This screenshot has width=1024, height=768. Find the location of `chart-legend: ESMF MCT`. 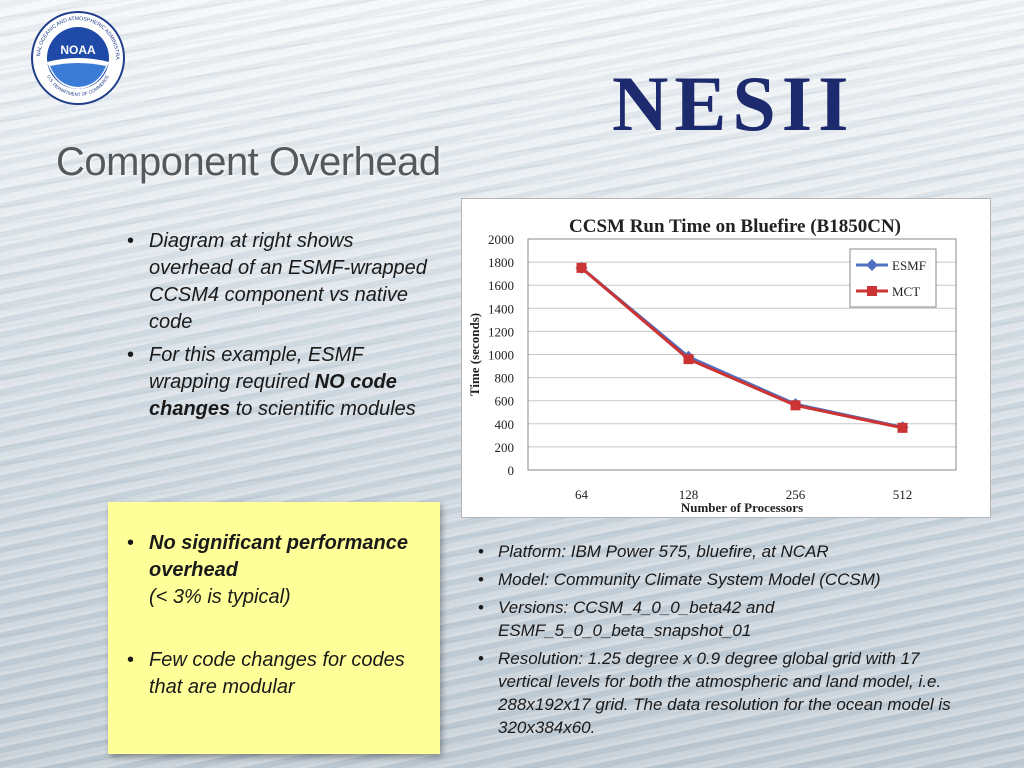

chart-legend: ESMF MCT is located at coordinates (893, 278).